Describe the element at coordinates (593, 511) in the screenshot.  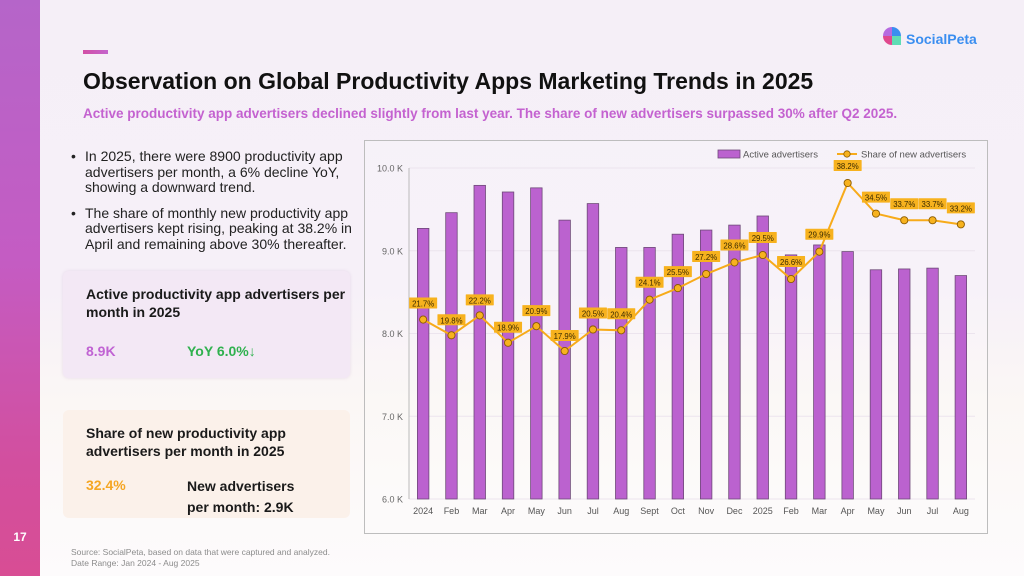
I see `x-tick-label: Jul` at that location.